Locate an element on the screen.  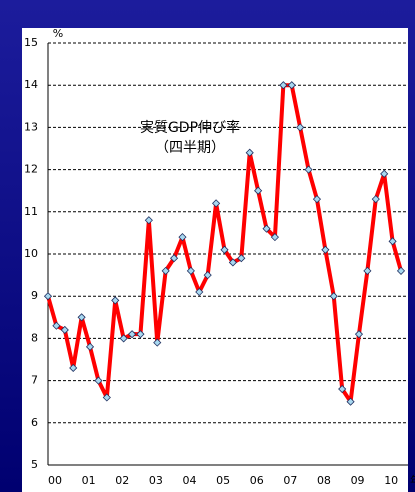
annotation: （四半期） is located at coordinates (190, 148).